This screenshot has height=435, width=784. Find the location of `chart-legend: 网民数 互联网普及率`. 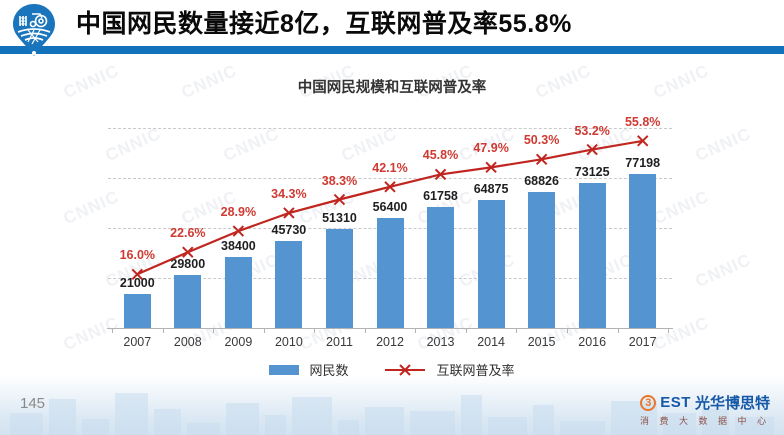

chart-legend: 网民数 互联网普及率 is located at coordinates (392, 369).